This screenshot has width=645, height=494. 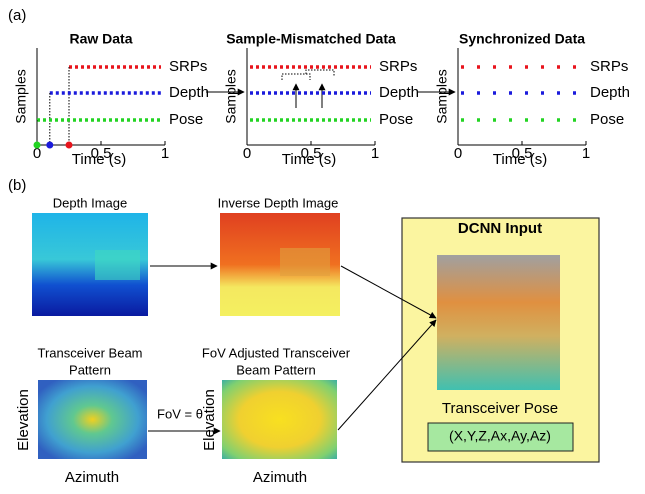 I want to click on plot-title: Synchronized Data, so click(x=522, y=39).